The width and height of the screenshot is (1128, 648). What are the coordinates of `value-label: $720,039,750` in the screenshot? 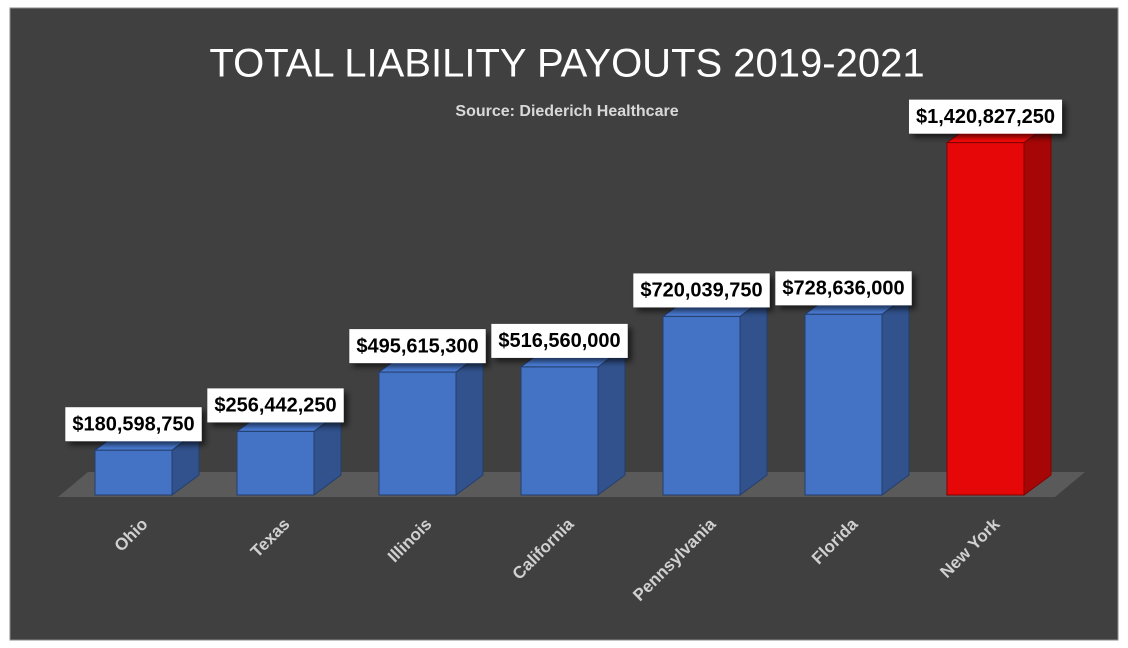 It's located at (701, 290).